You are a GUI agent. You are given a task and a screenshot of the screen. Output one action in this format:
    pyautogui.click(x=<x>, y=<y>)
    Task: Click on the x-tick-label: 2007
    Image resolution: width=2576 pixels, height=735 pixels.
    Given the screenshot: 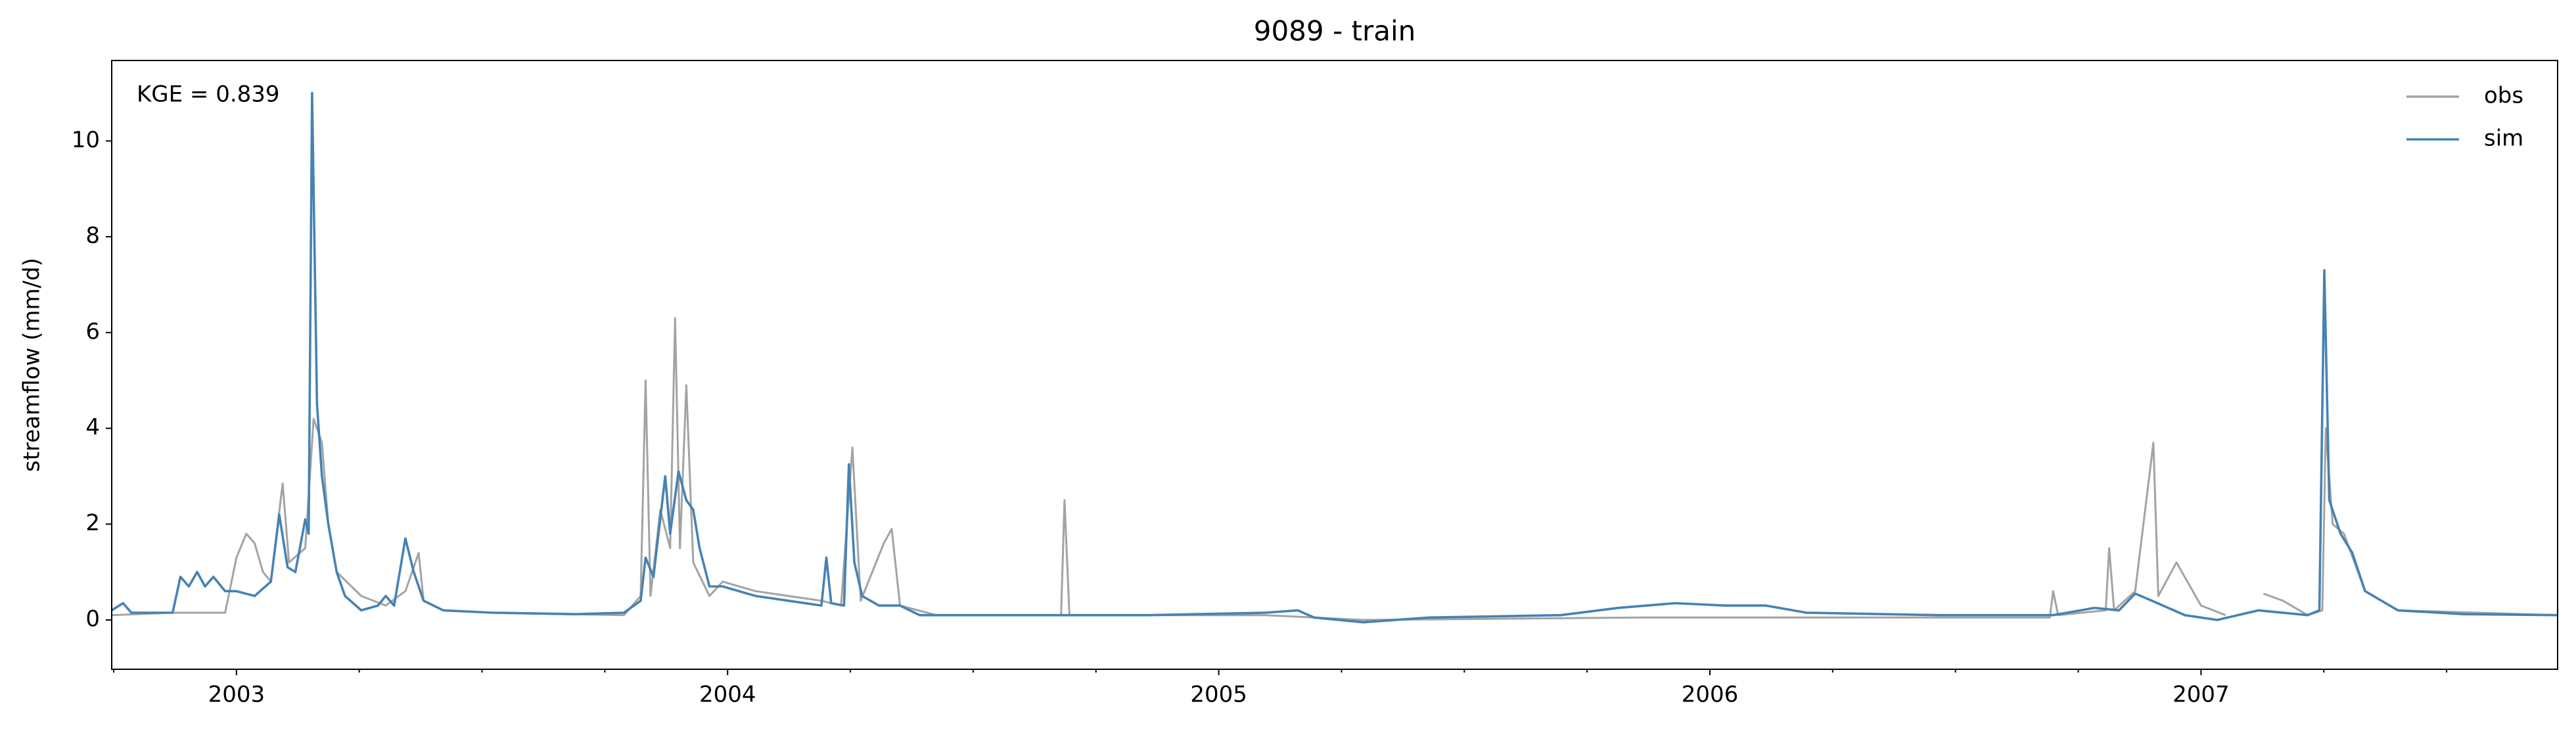 What is the action you would take?
    pyautogui.click(x=2201, y=695)
    